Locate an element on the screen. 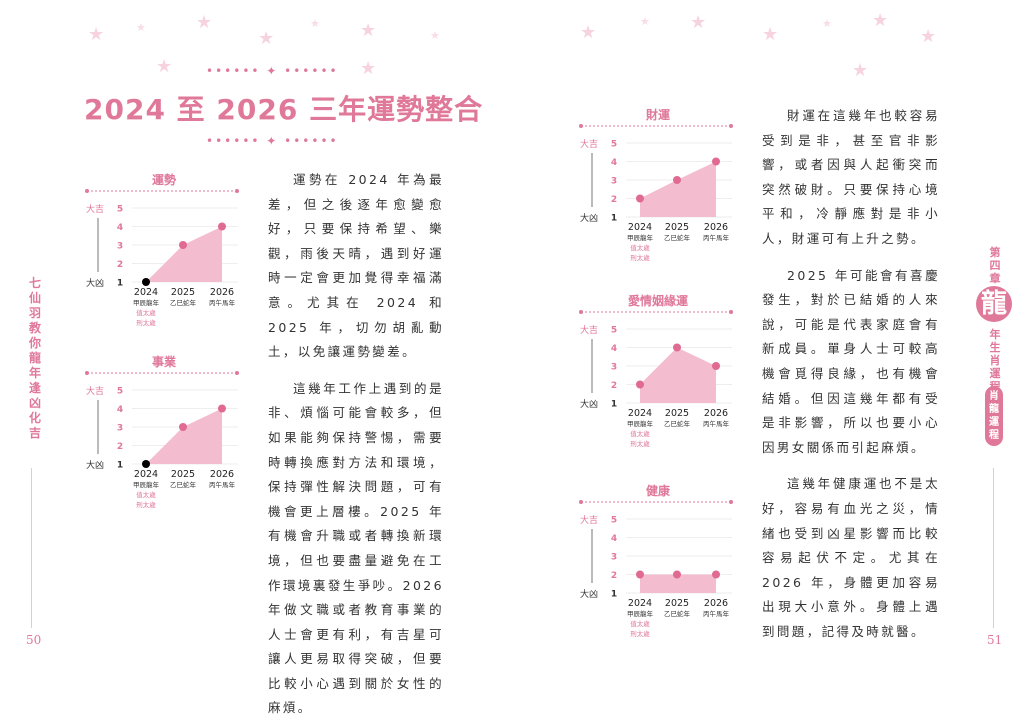 The image size is (1024, 727). chart-title: 愛情姻緣運 is located at coordinates (658, 300).